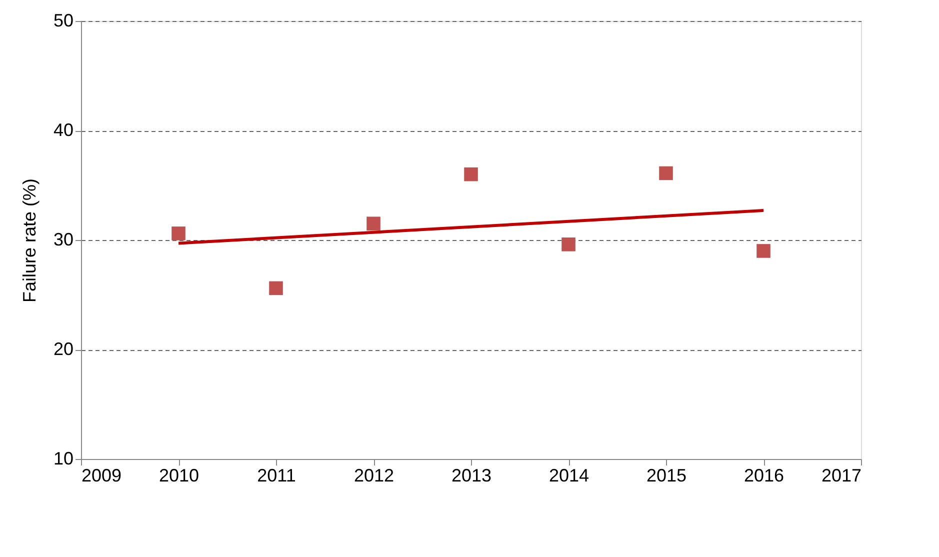 The image size is (939, 557). What do you see at coordinates (569, 476) in the screenshot?
I see `x-tick-label: 2014` at bounding box center [569, 476].